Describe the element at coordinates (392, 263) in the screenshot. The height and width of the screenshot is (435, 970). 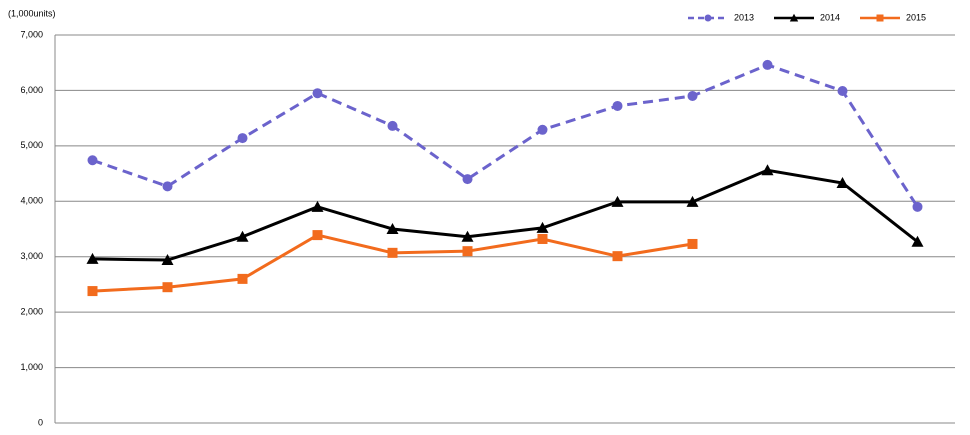
I see `series-line` at that location.